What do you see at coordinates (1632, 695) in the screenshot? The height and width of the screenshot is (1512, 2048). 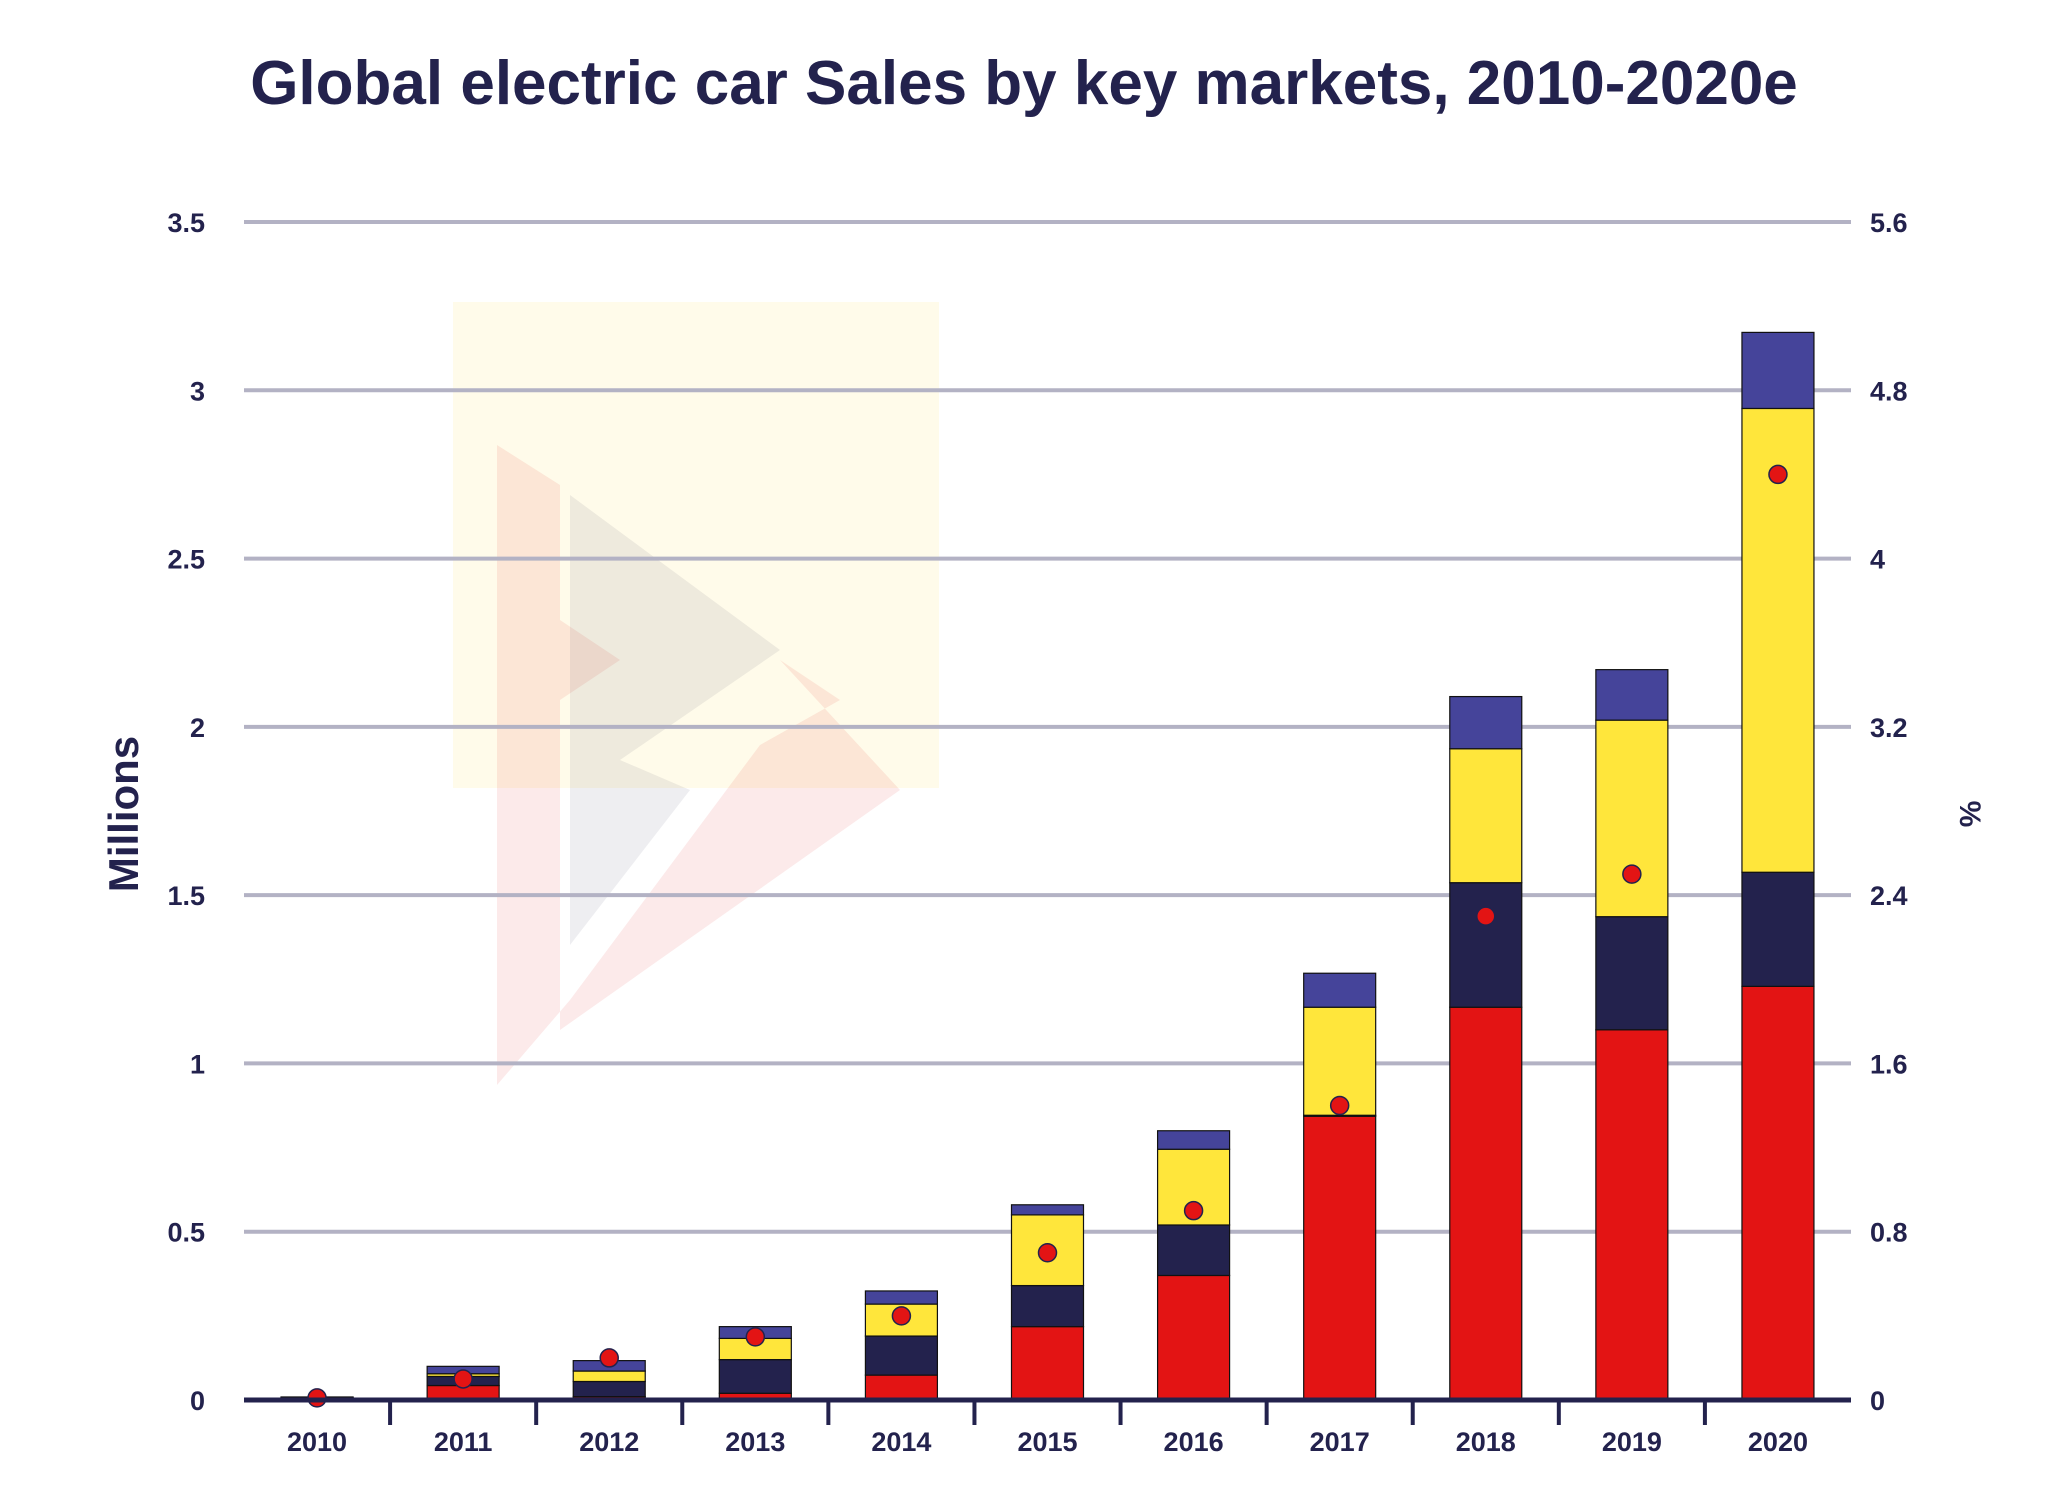 I see `bar-segment-2019-s3` at bounding box center [1632, 695].